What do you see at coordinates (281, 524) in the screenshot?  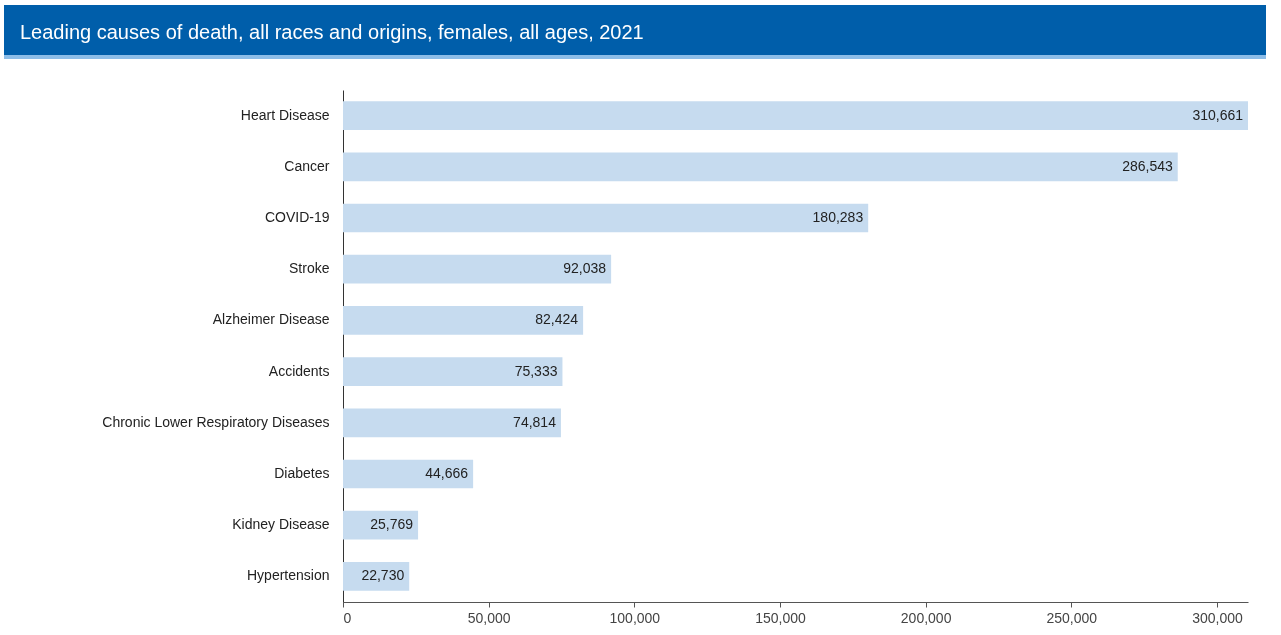 I see `y-tick-label: Kidney Disease` at bounding box center [281, 524].